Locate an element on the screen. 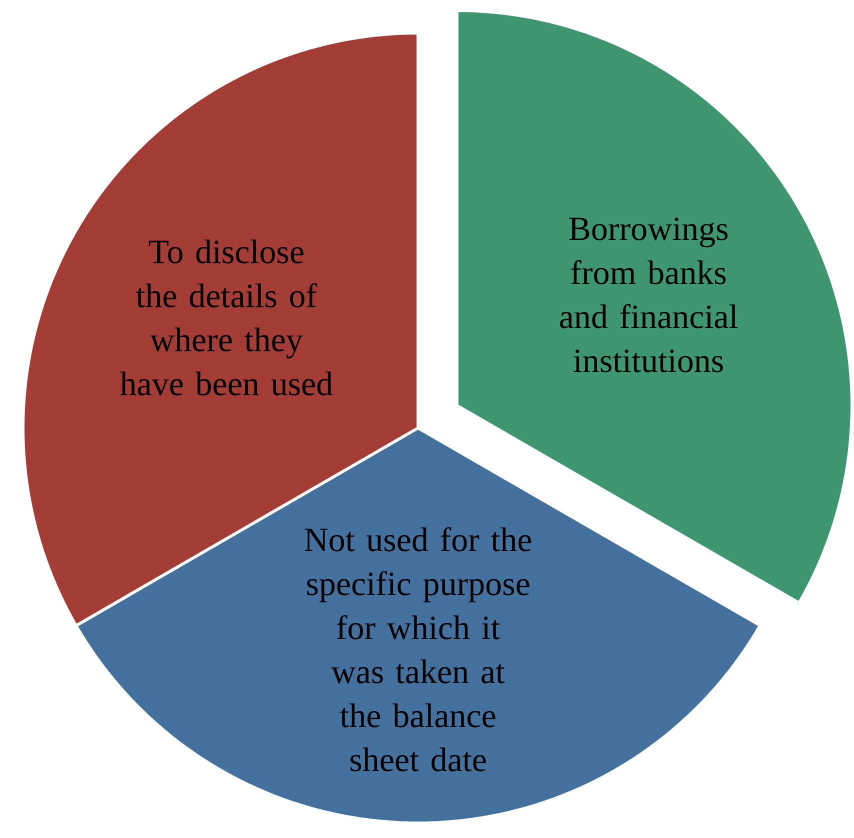 The image size is (854, 838). slice-label: Borrowings from banks and financial institutions is located at coordinates (649, 294).